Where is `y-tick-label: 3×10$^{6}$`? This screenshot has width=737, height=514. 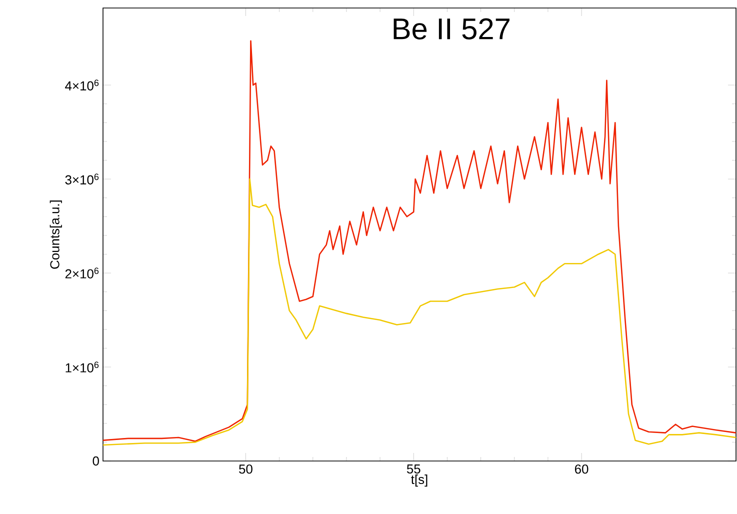
y-tick-label: 3×10$^{6}$ is located at coordinates (82, 179).